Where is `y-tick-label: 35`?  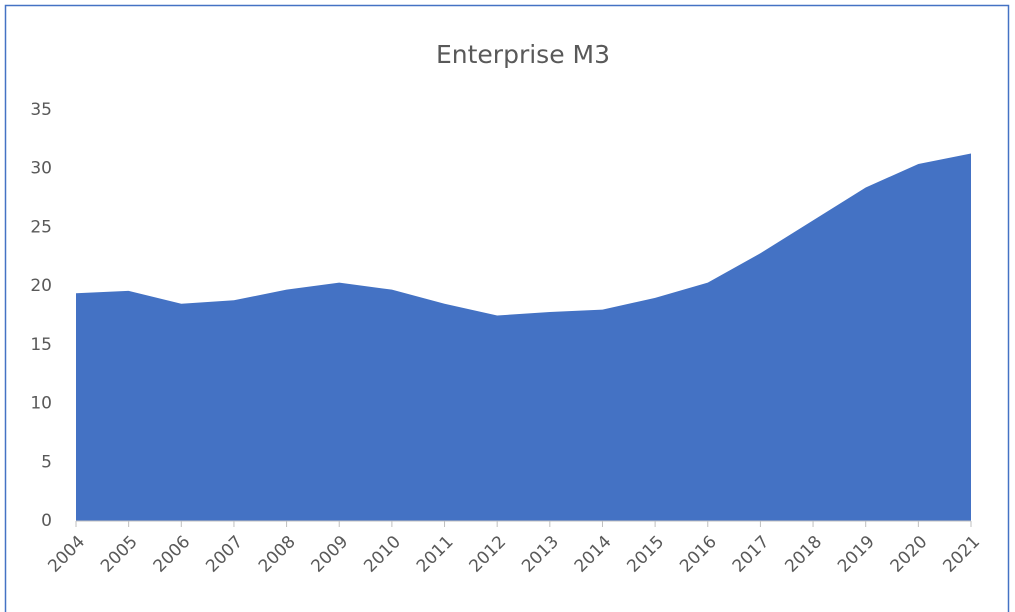 y-tick-label: 35 is located at coordinates (41, 110).